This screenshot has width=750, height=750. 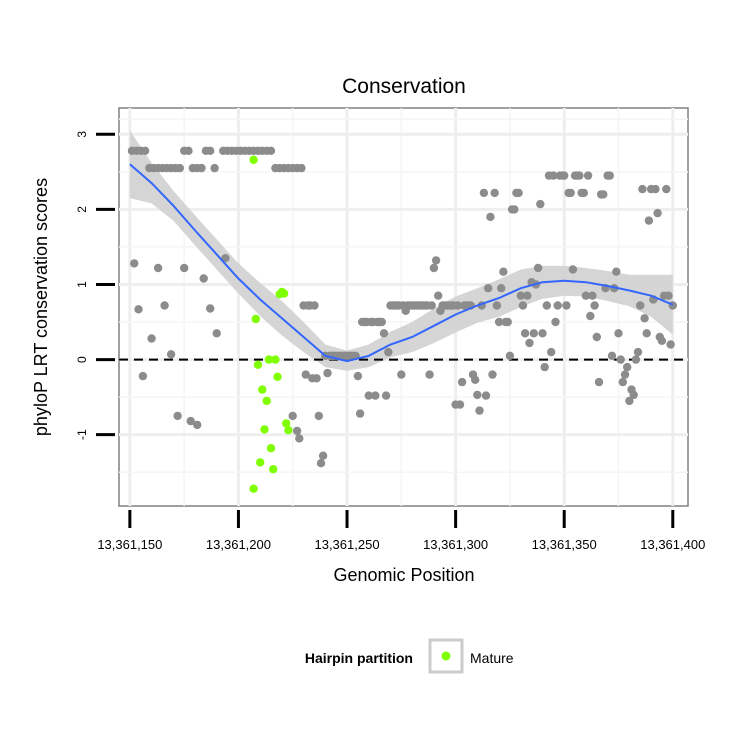 I want to click on y-tick-label: 1, so click(x=82, y=284).